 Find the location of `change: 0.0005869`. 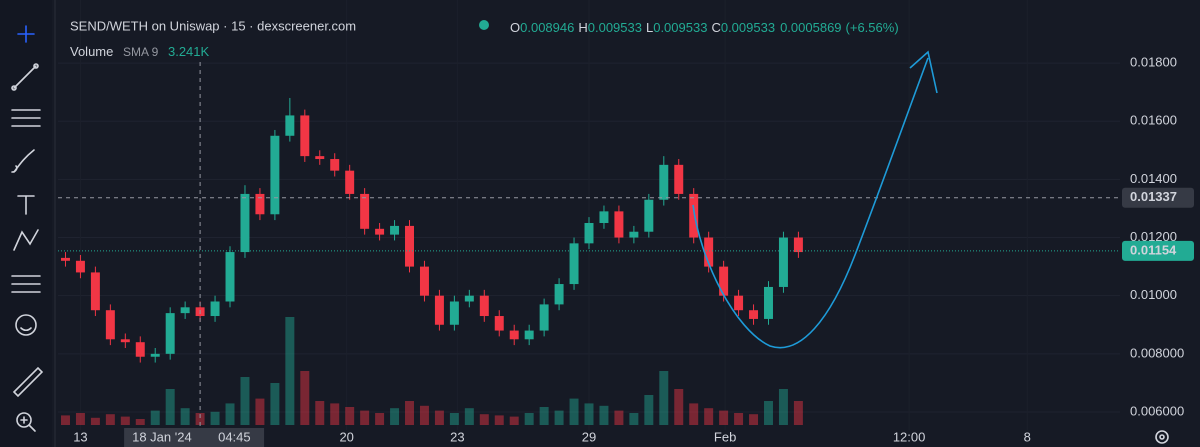

change: 0.0005869 is located at coordinates (810, 27).